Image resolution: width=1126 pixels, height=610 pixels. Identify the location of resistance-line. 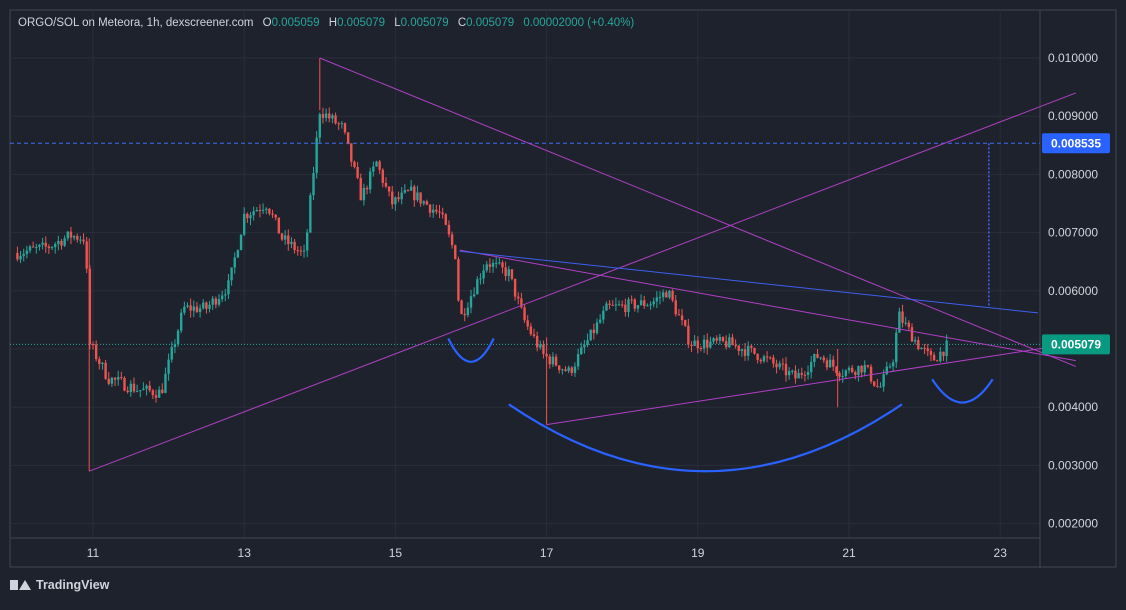
(749, 282).